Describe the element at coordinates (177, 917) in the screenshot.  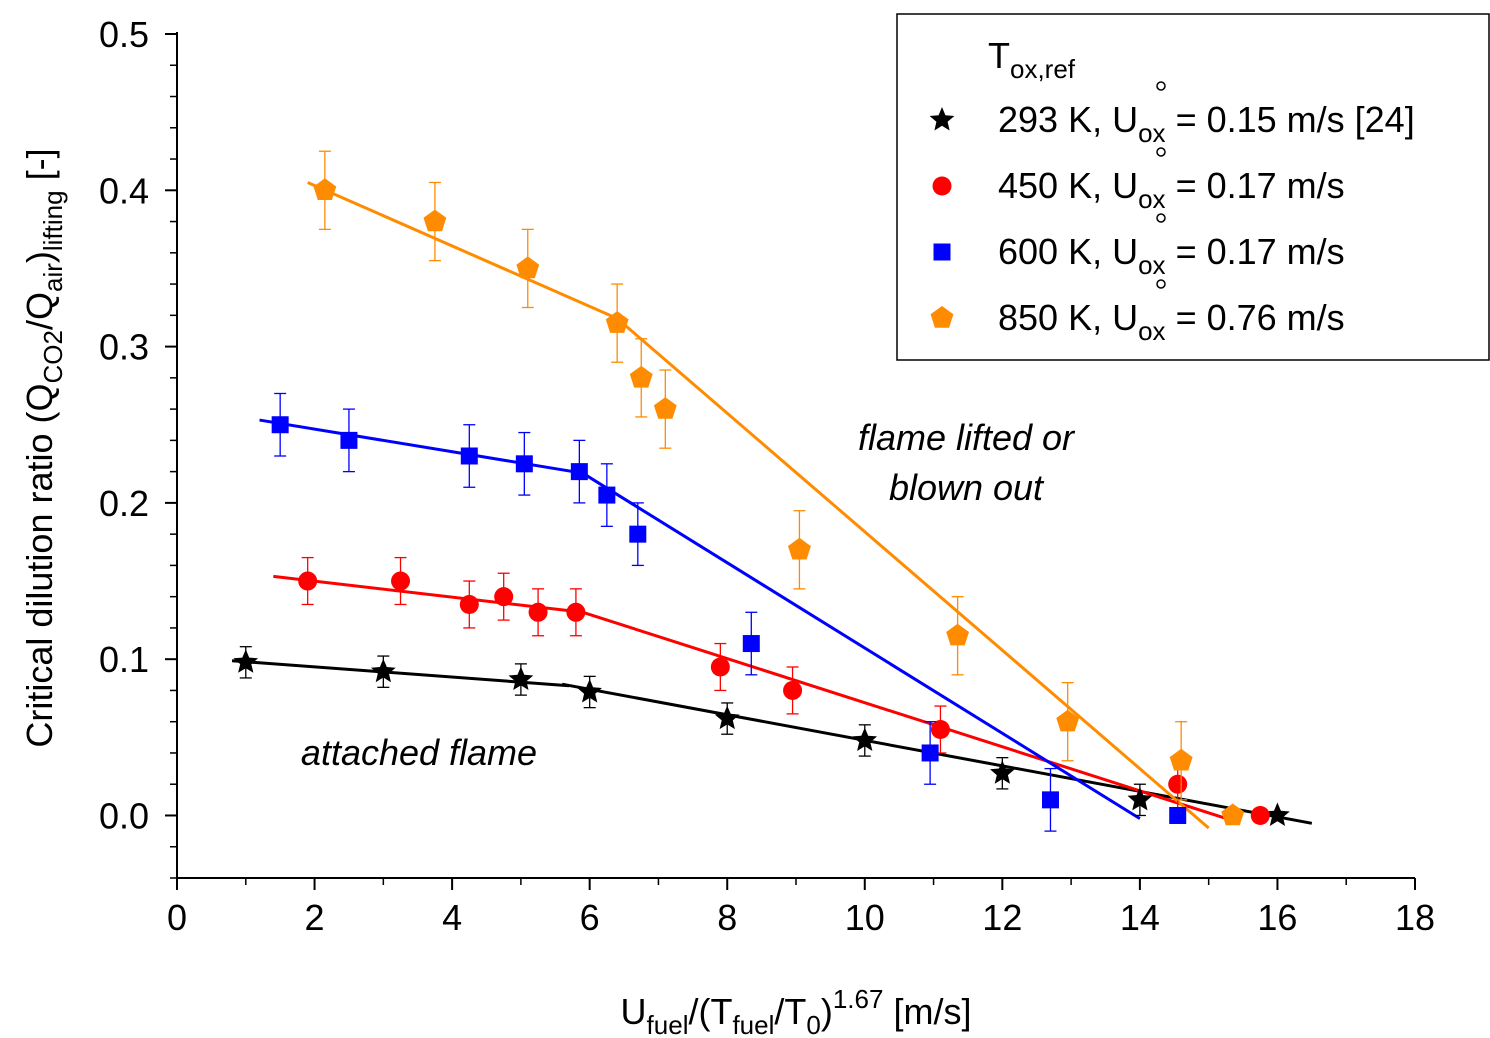
I see `x-tick-label: 0` at that location.